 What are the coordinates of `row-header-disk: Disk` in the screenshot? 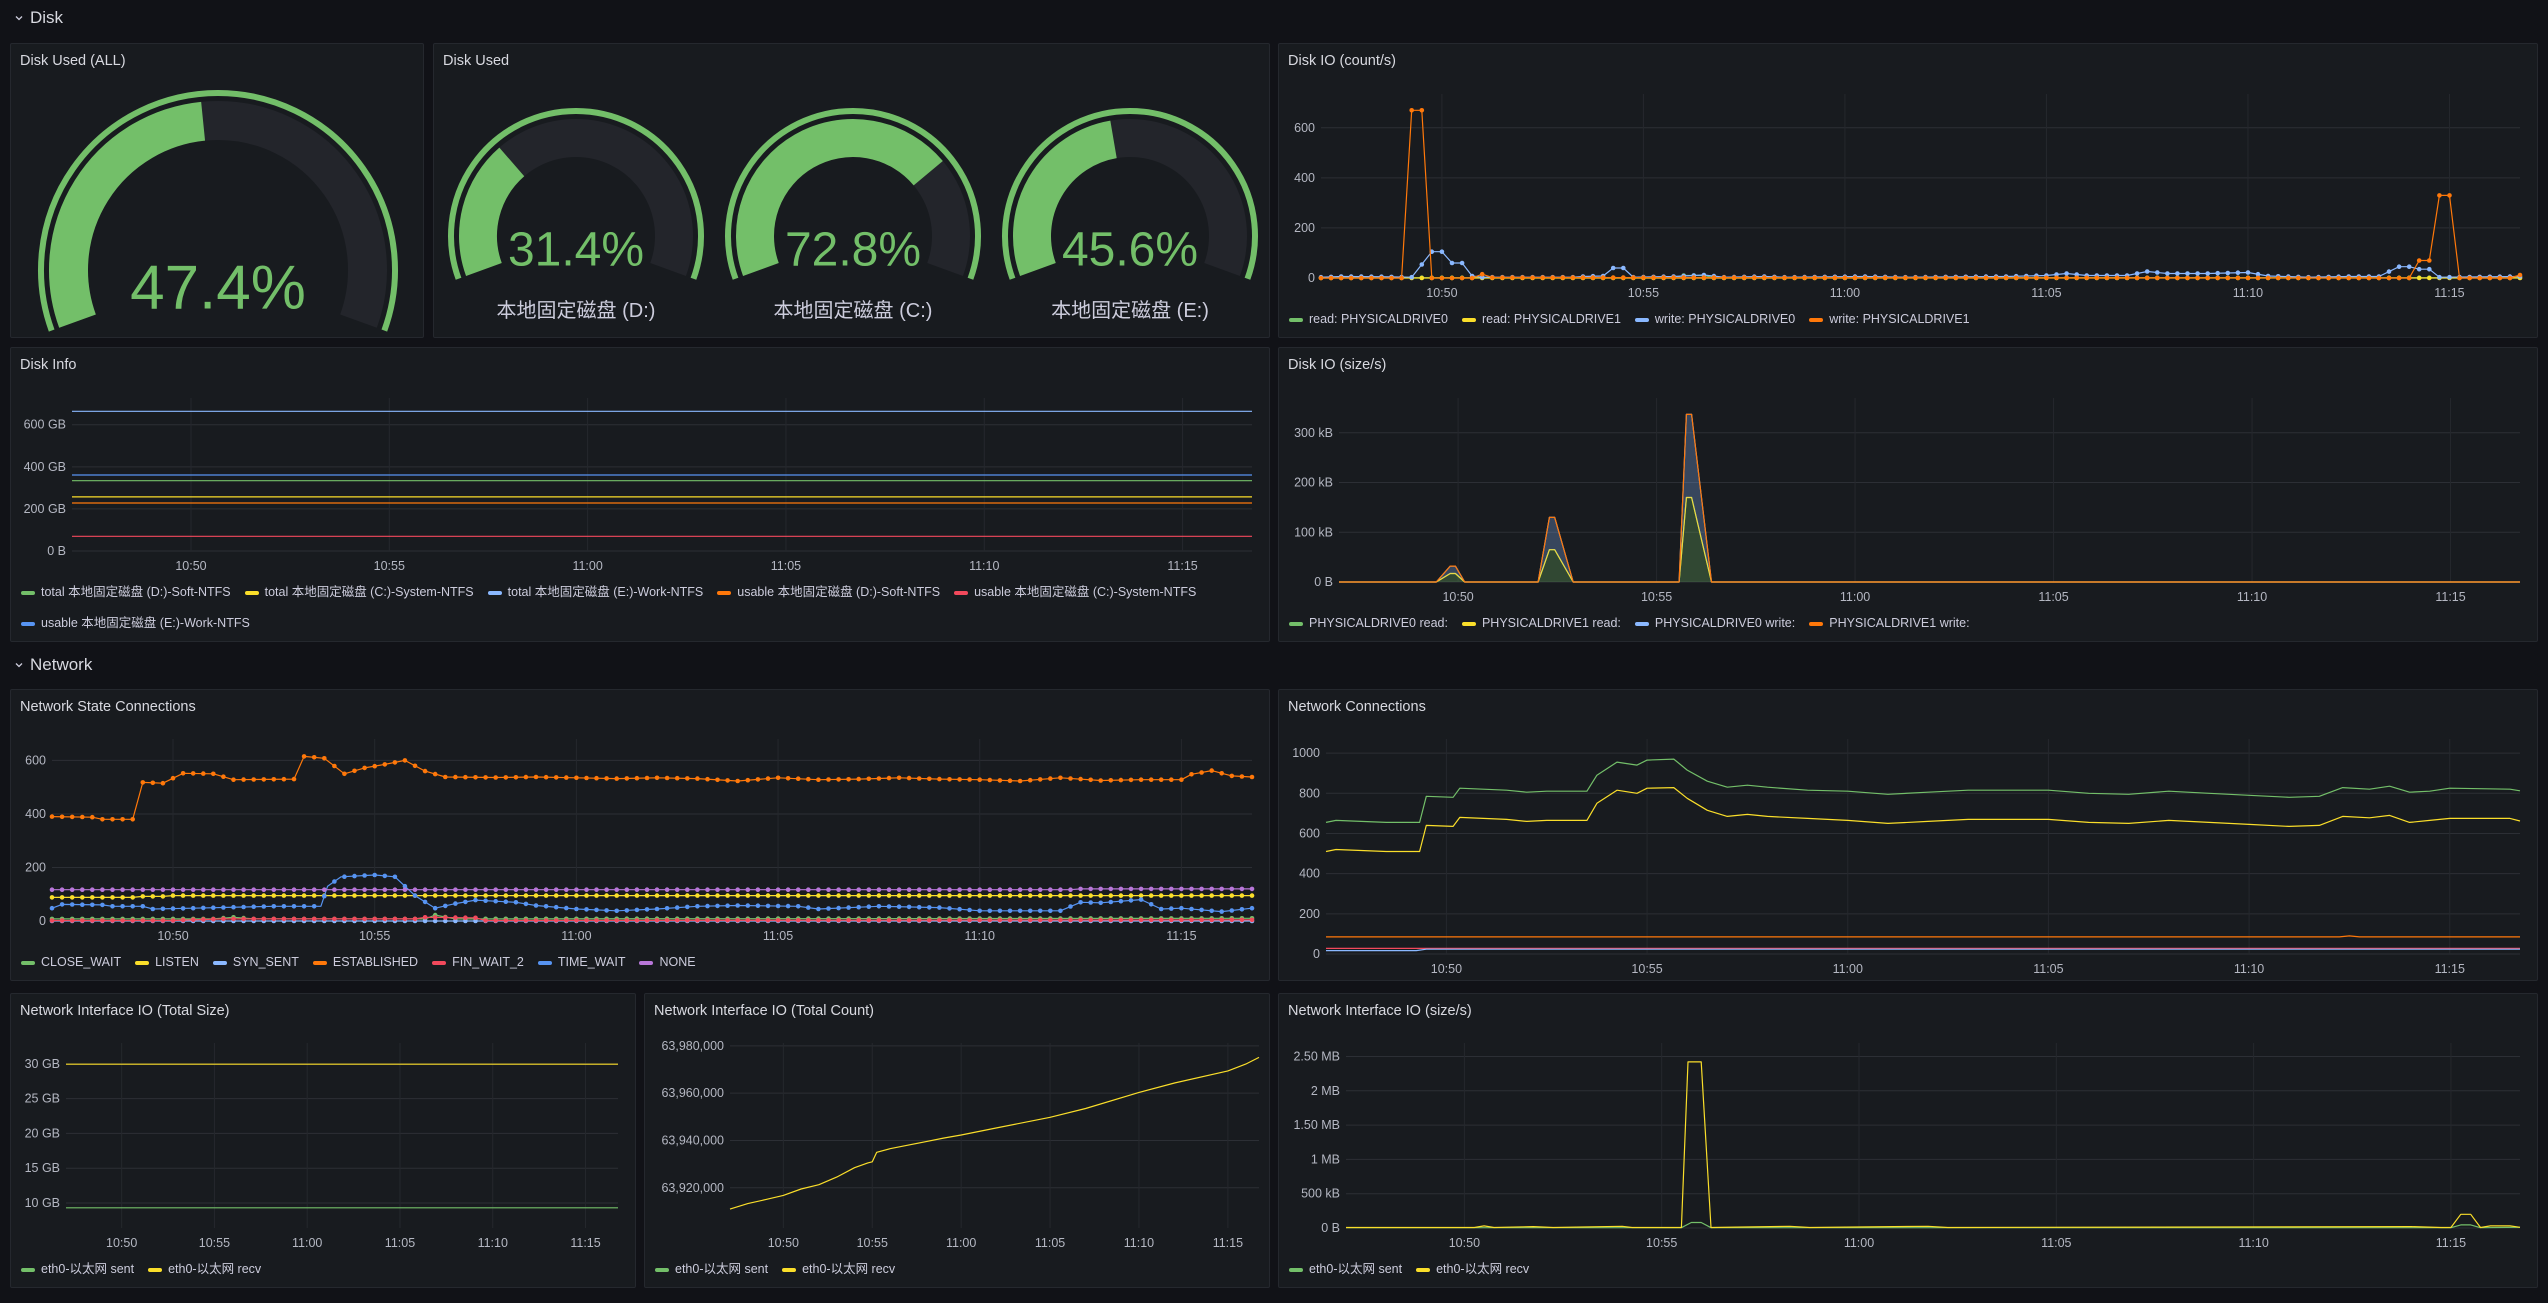 It's located at (38, 18).